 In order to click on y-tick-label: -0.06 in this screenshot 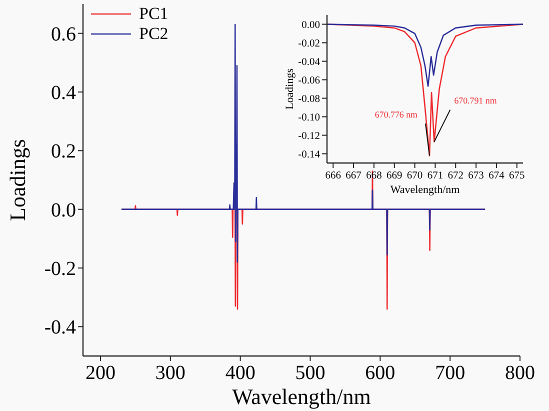, I will do `click(309, 80)`.